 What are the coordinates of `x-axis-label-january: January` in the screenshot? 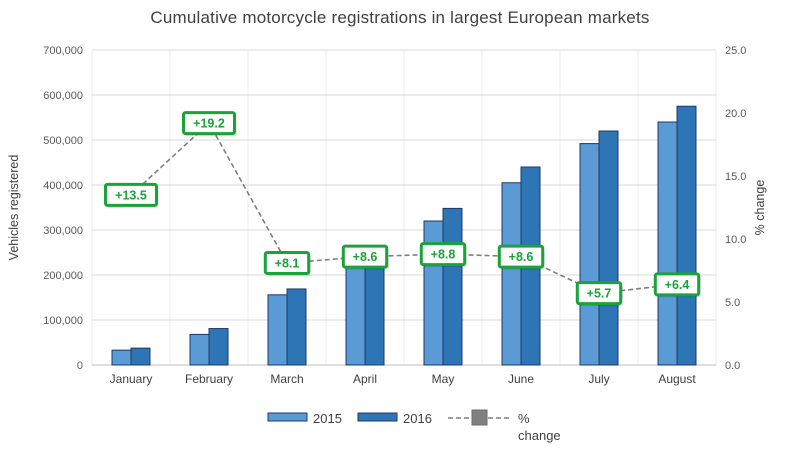 It's located at (131, 379).